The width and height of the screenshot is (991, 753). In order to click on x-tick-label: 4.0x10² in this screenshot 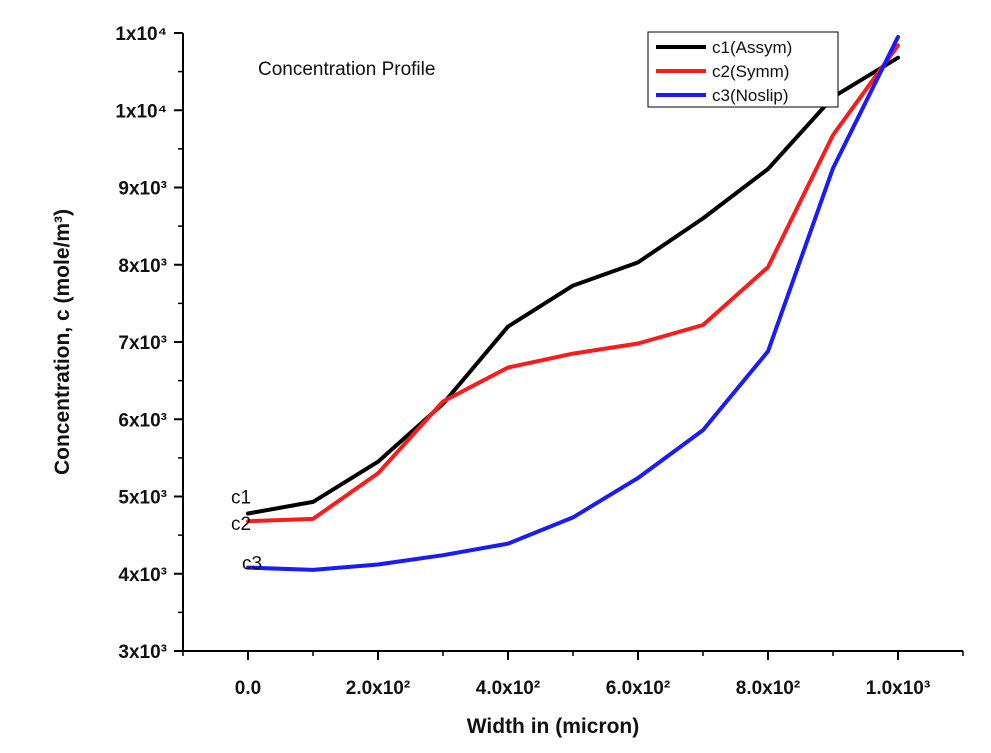, I will do `click(508, 688)`.